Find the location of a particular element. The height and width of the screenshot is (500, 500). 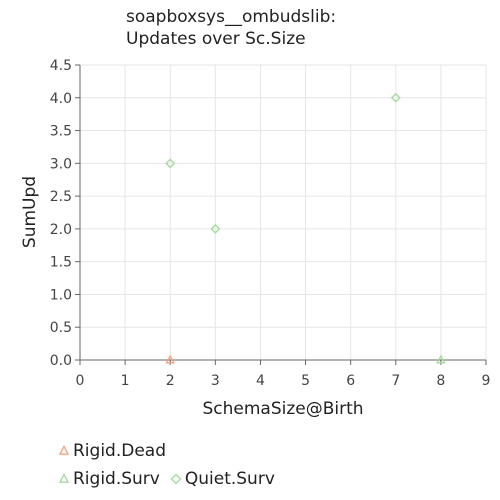

x-axis-label: SchemaSize@Birth is located at coordinates (282, 409).